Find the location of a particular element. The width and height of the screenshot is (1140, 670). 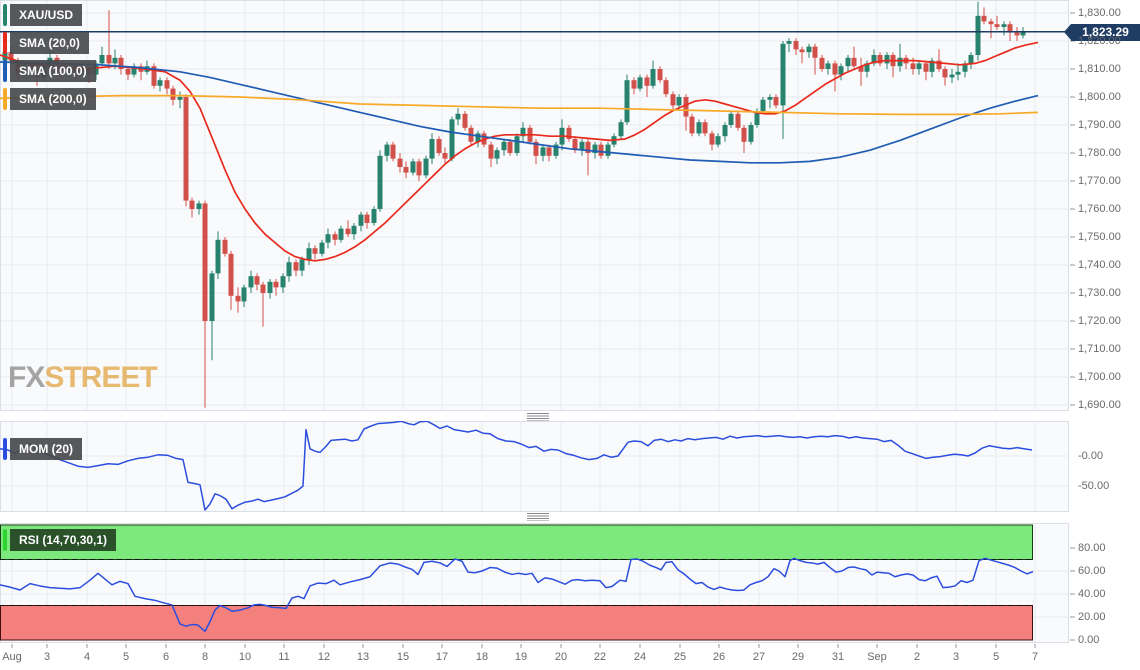

price-axis-label: 1,770.00 is located at coordinates (1099, 181).